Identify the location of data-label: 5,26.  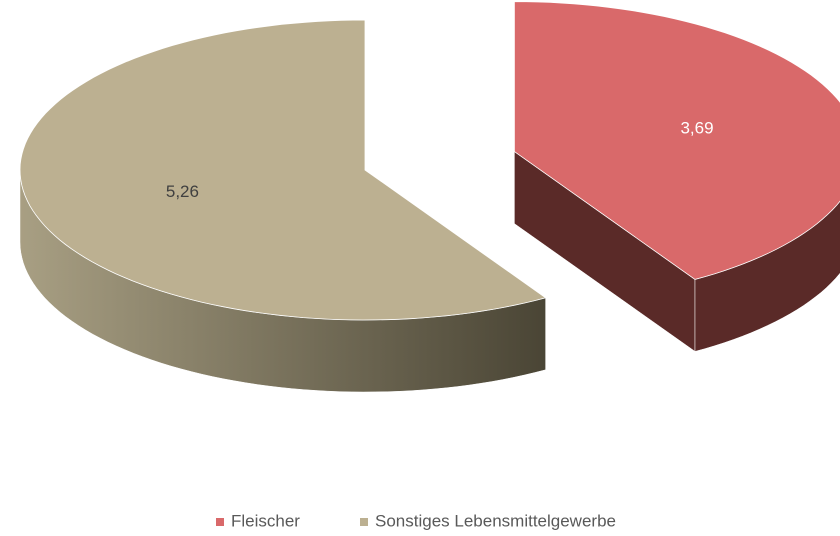
(182, 191).